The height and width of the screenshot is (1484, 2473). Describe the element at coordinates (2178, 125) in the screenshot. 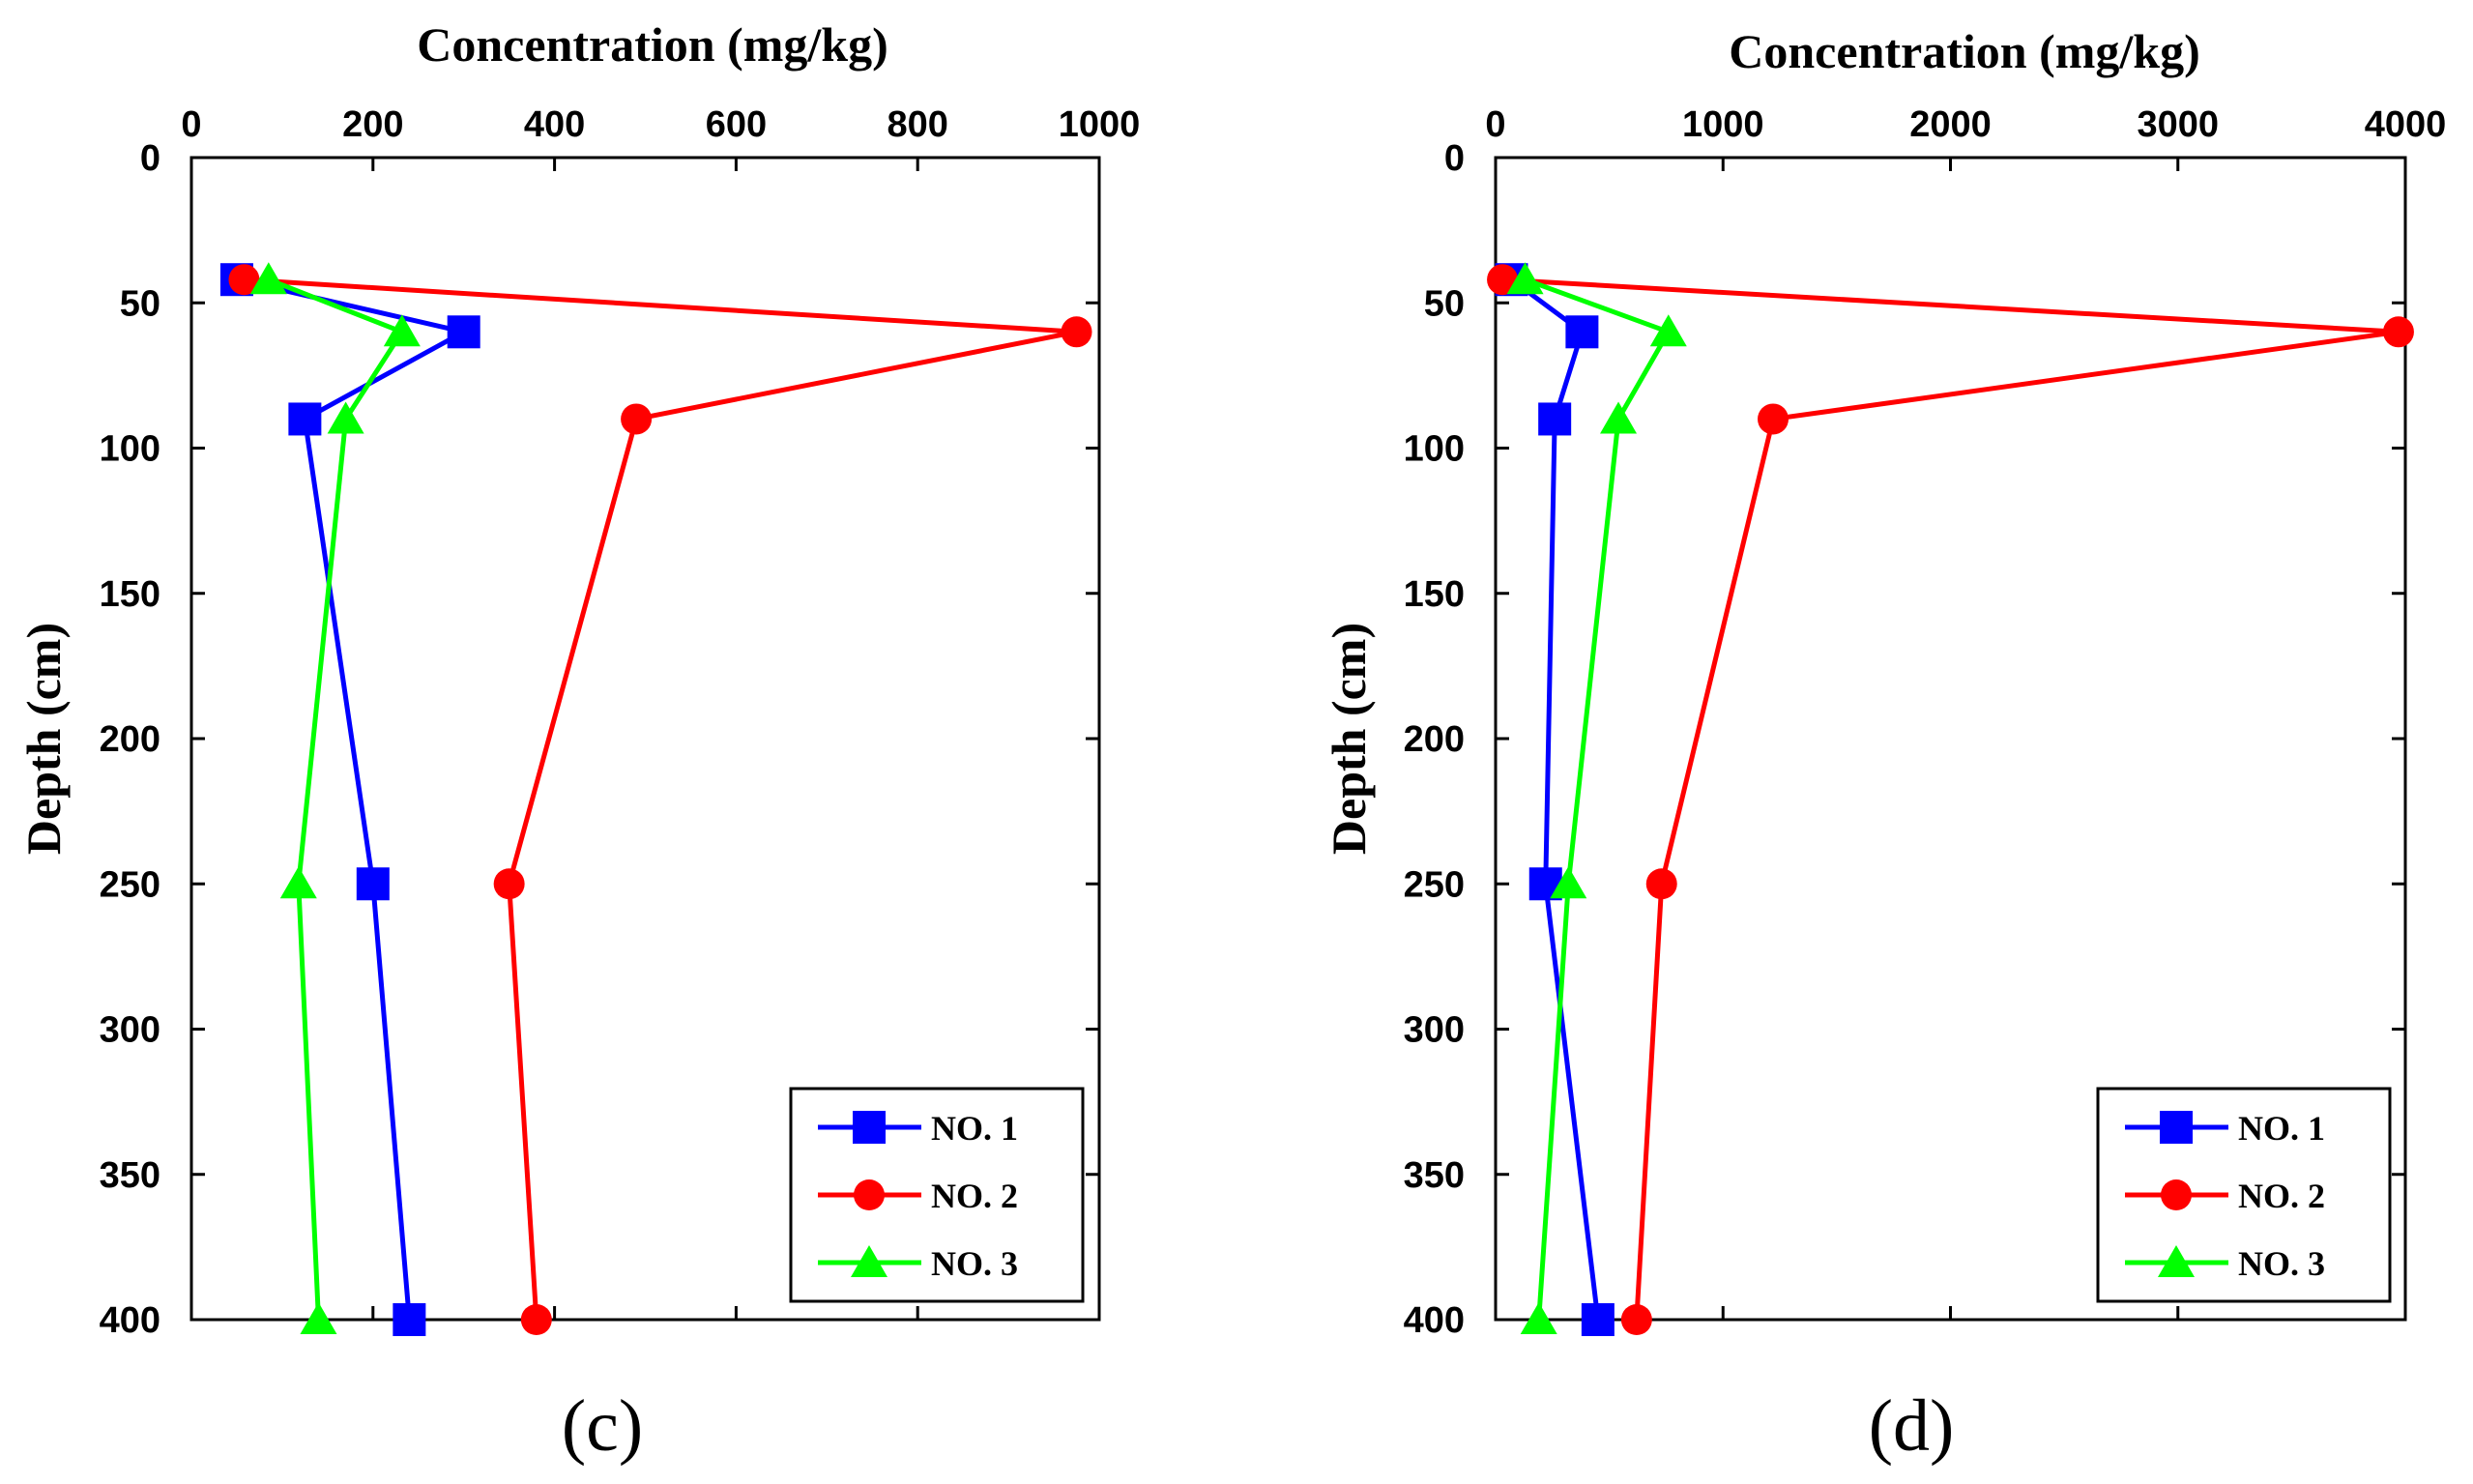

I see `x-tick-label: 3000` at that location.